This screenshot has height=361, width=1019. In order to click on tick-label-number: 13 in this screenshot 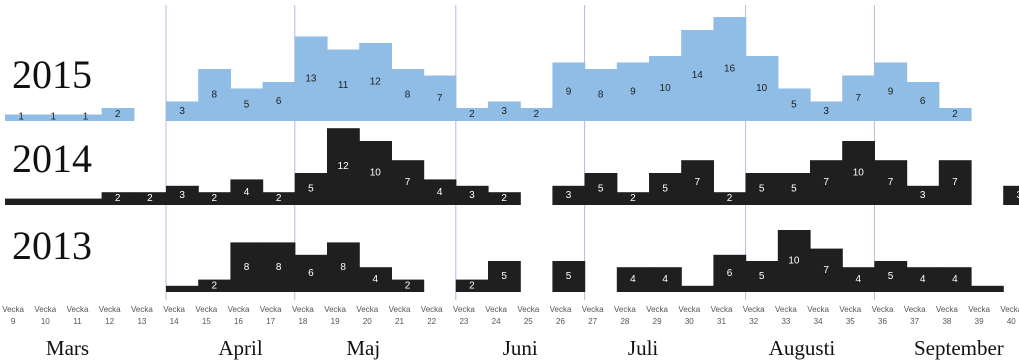, I will do `click(141, 321)`.